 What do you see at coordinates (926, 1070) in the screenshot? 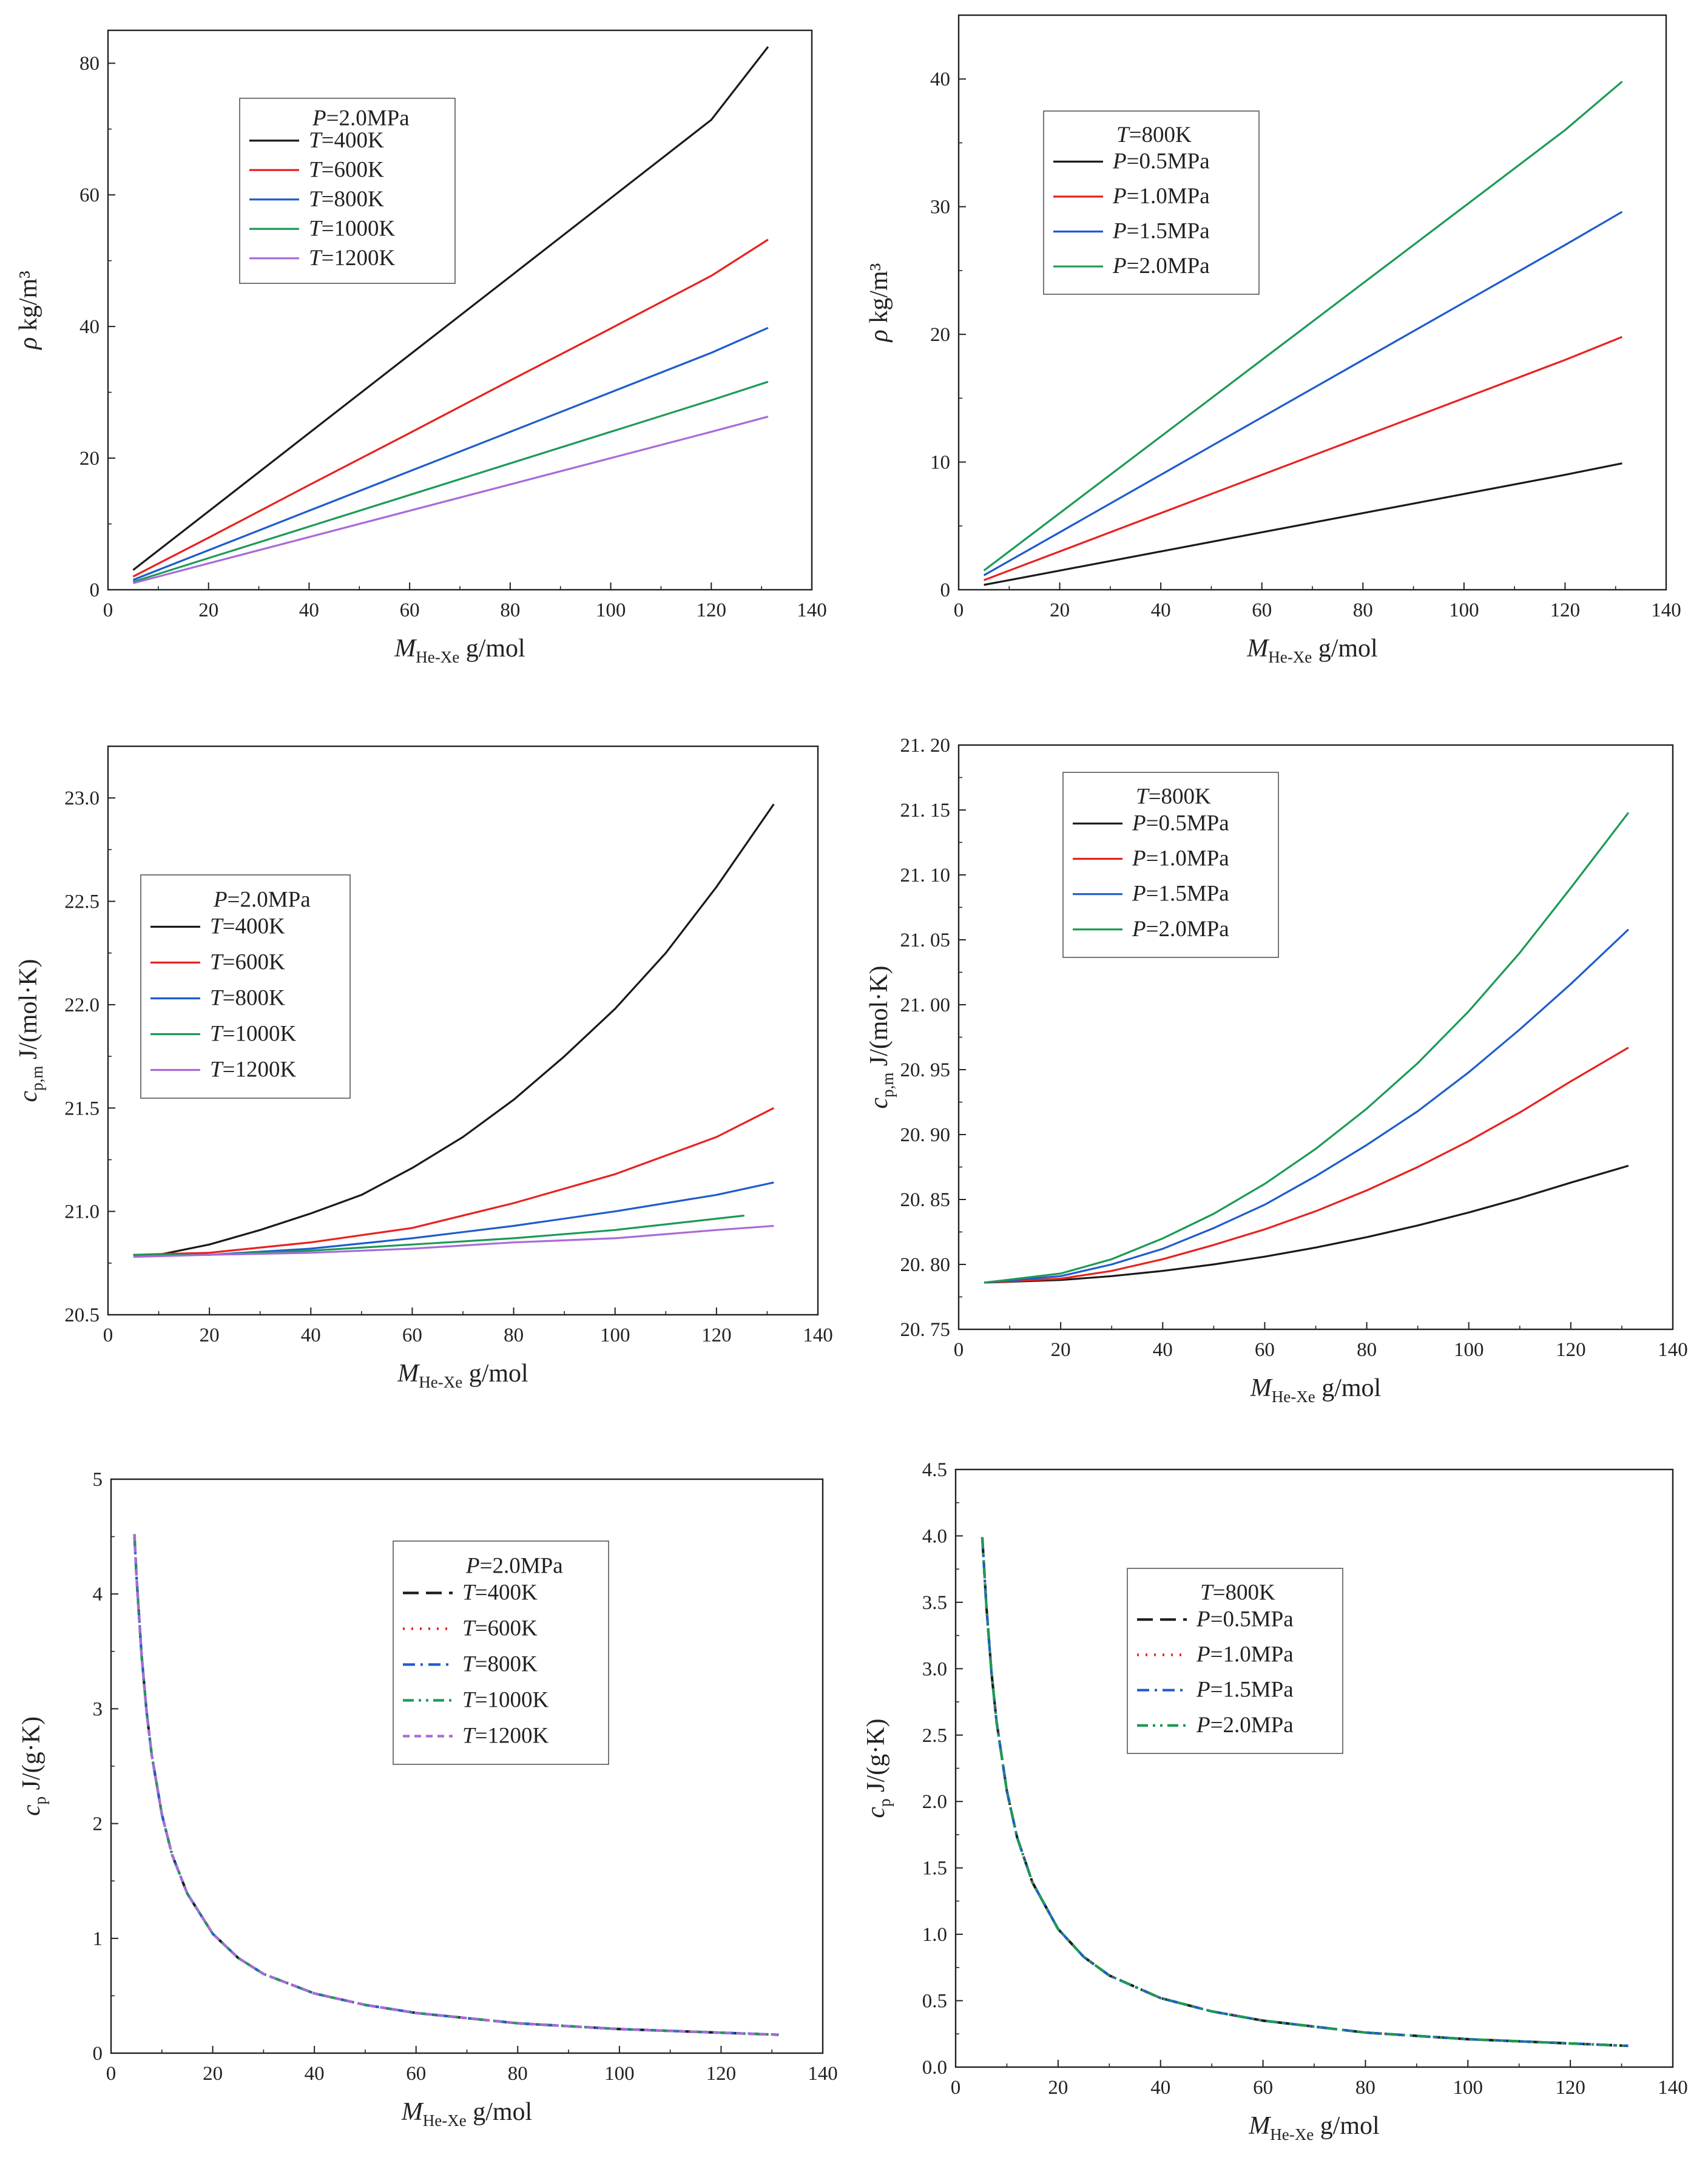
I see `y-tick-label: 20. 95` at bounding box center [926, 1070].